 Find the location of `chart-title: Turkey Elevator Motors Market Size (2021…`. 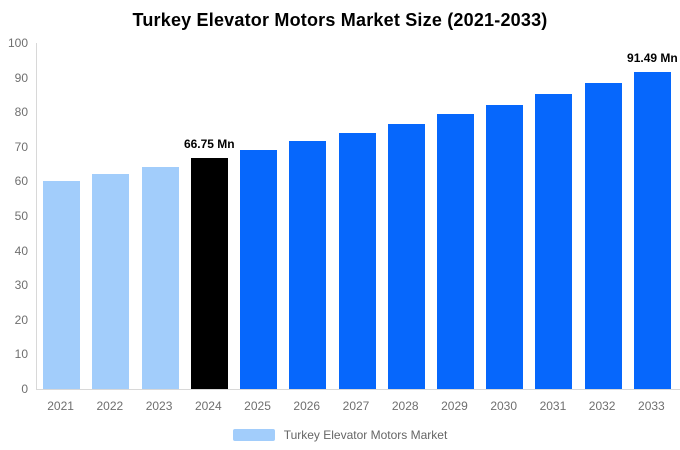

chart-title: Turkey Elevator Motors Market Size (2021… is located at coordinates (340, 20).